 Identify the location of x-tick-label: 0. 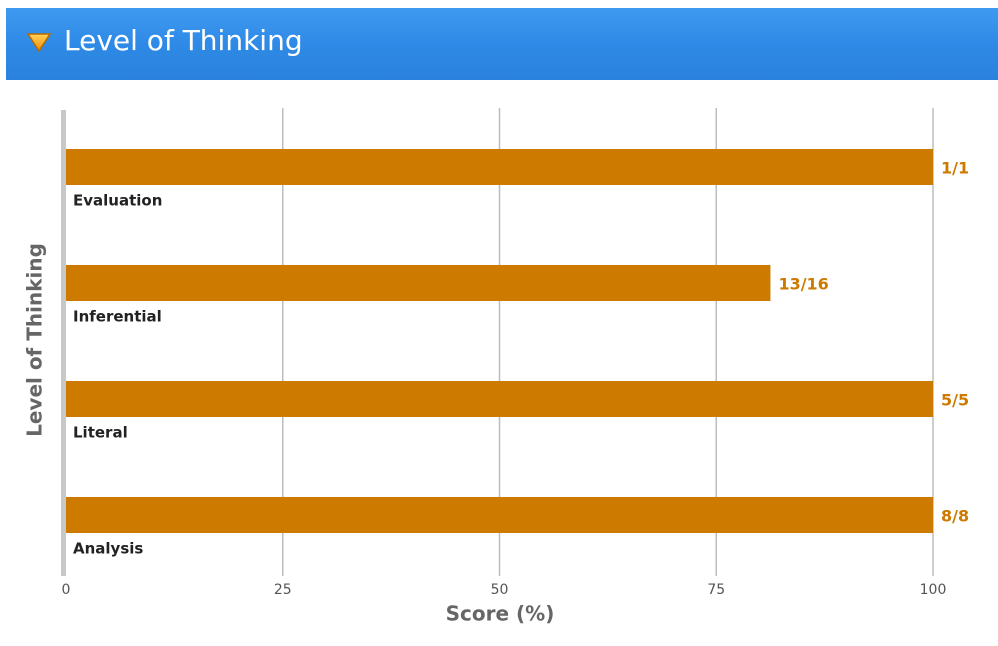
(66, 590).